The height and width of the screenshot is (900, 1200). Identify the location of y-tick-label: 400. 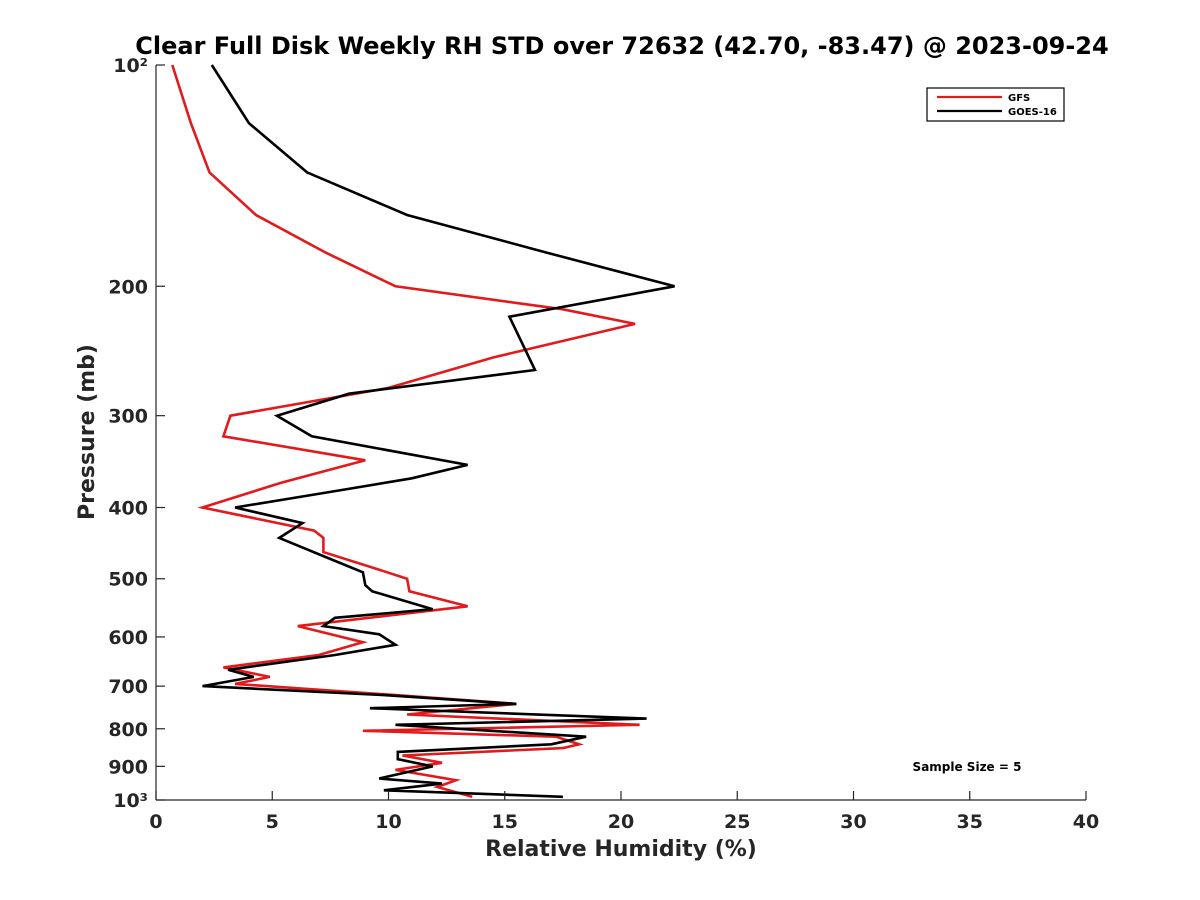
(128, 509).